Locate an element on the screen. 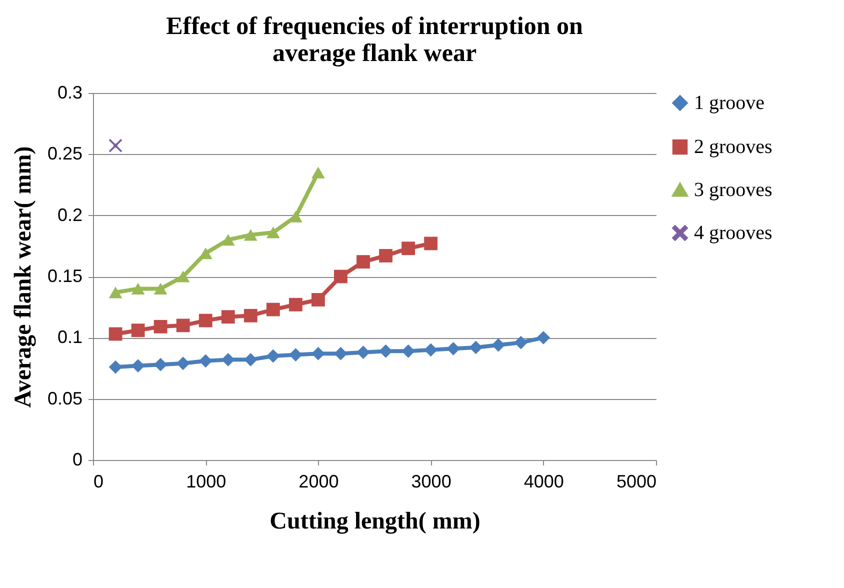 The width and height of the screenshot is (844, 588). legend-label: 1 groove is located at coordinates (729, 103).